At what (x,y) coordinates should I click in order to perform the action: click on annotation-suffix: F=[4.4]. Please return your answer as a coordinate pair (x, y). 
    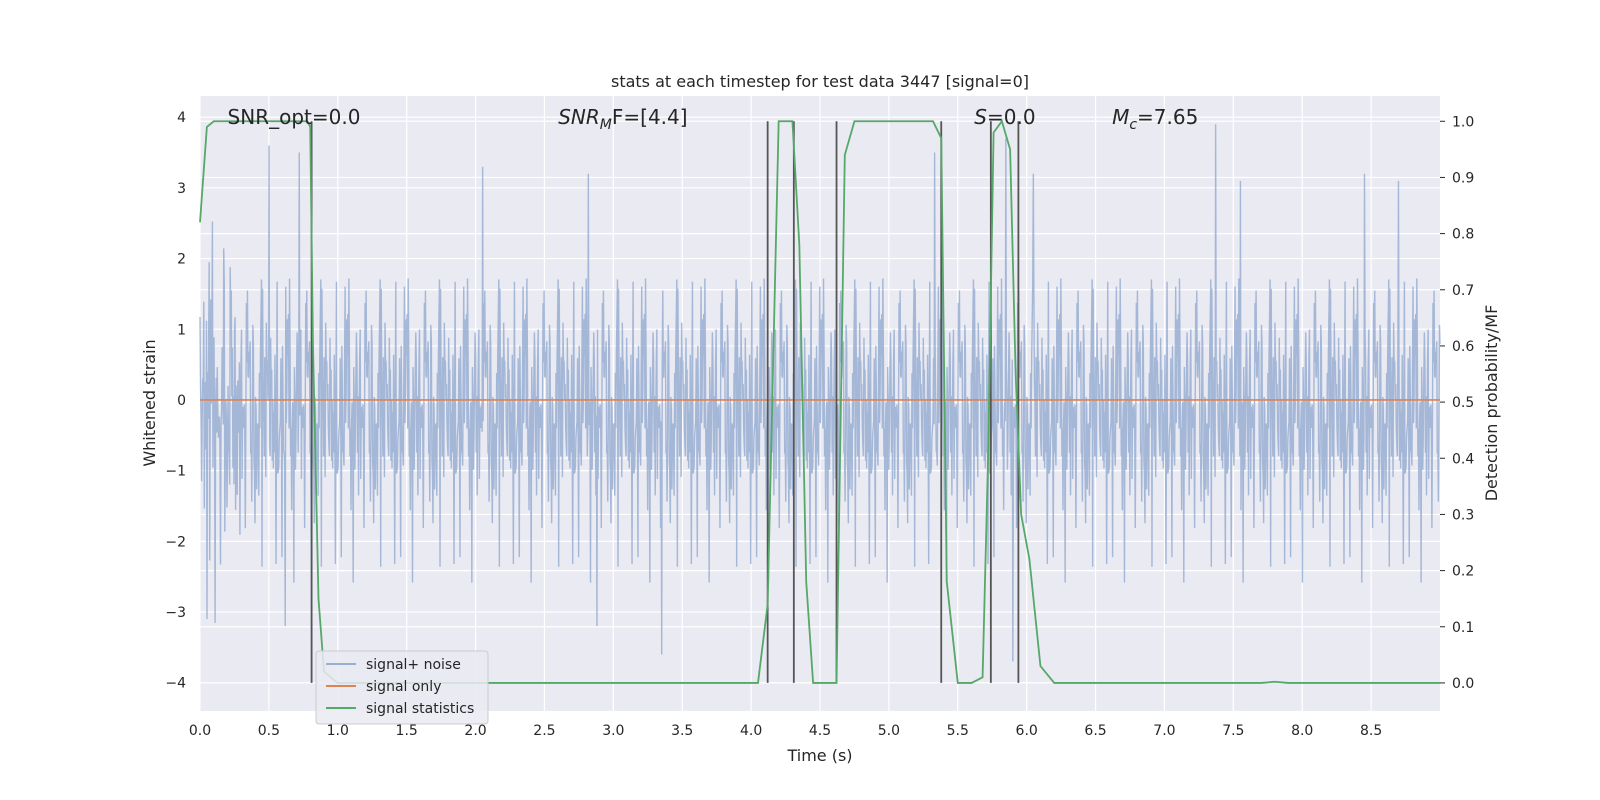
    Looking at the image, I should click on (650, 117).